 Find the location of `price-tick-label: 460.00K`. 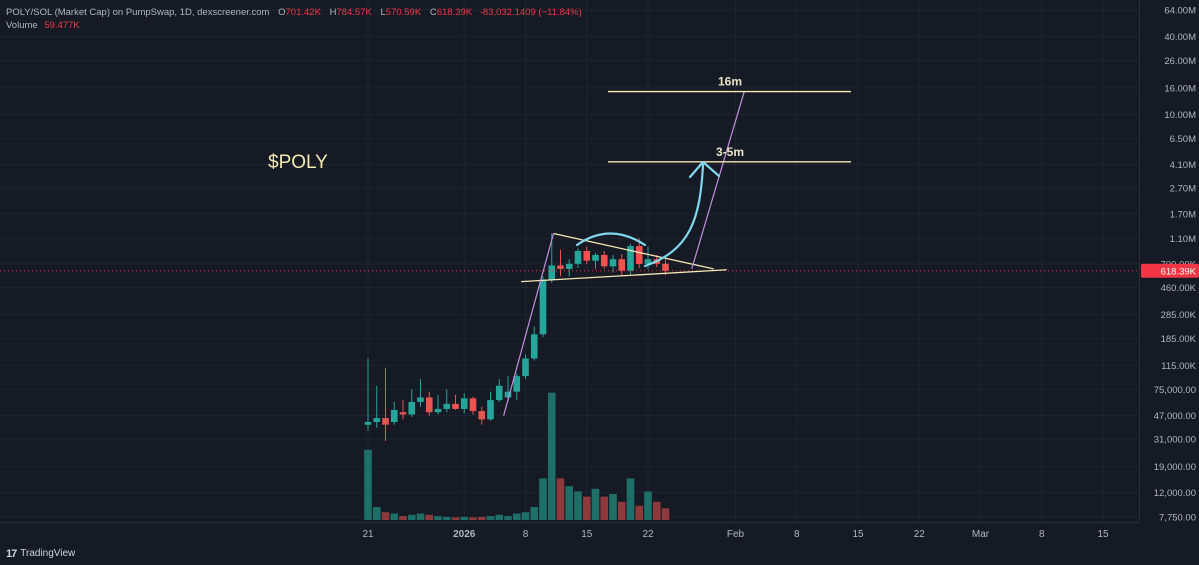

price-tick-label: 460.00K is located at coordinates (1179, 288).